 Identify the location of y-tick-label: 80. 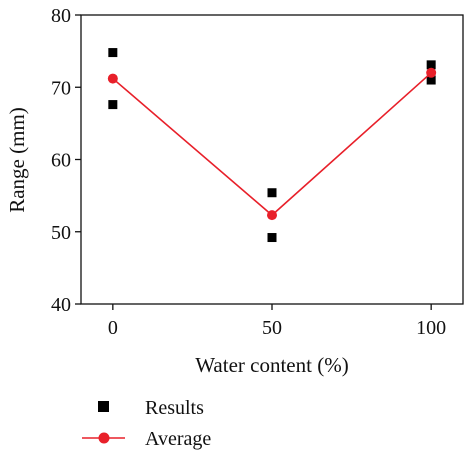
(61, 16).